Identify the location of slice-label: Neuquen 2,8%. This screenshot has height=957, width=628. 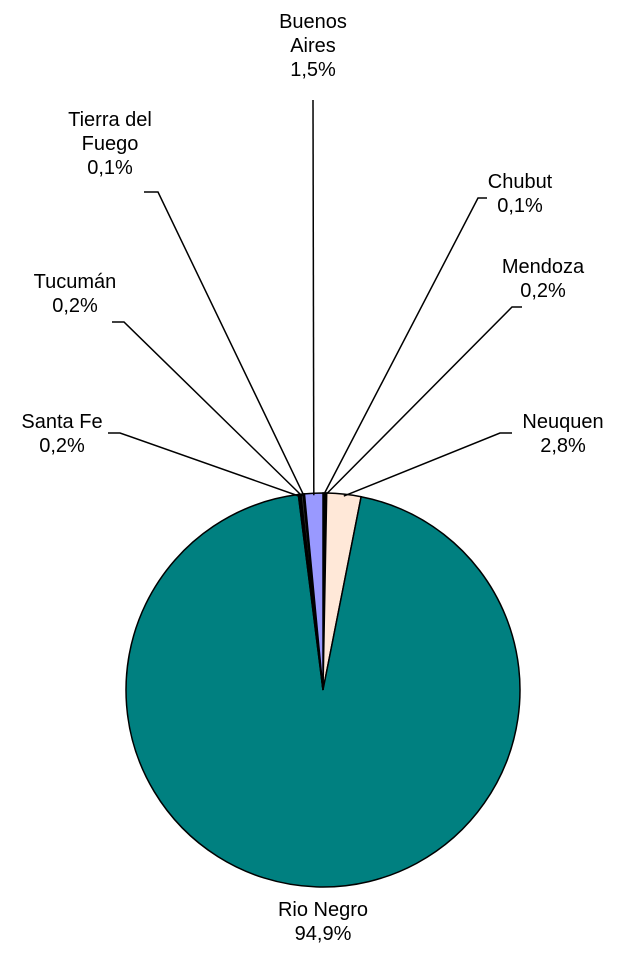
(563, 434).